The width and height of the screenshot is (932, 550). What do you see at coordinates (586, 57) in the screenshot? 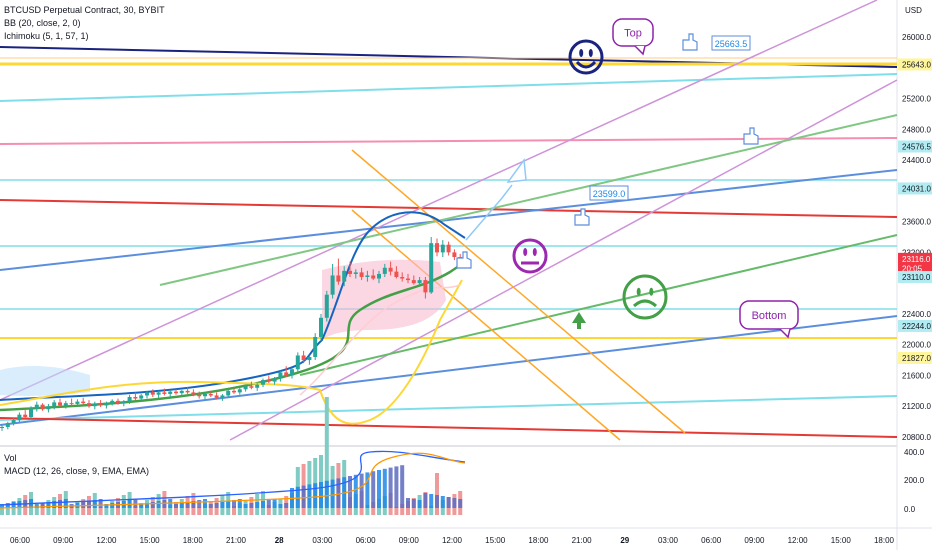
I see `smiley-face` at bounding box center [586, 57].